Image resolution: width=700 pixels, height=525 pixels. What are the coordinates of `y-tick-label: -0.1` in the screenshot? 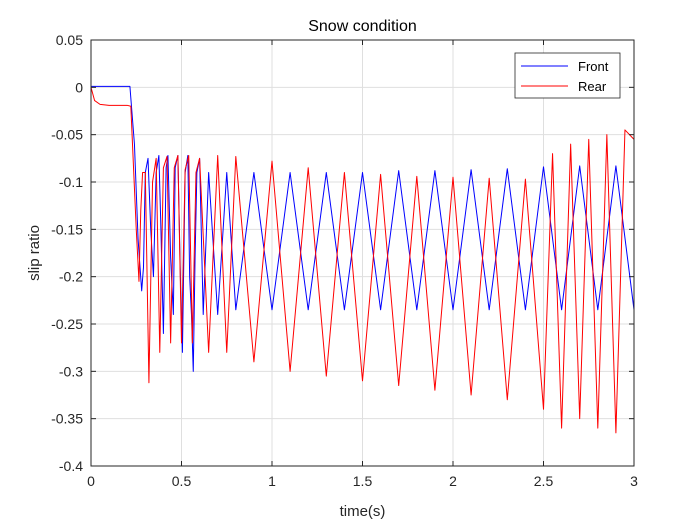 It's located at (71, 182).